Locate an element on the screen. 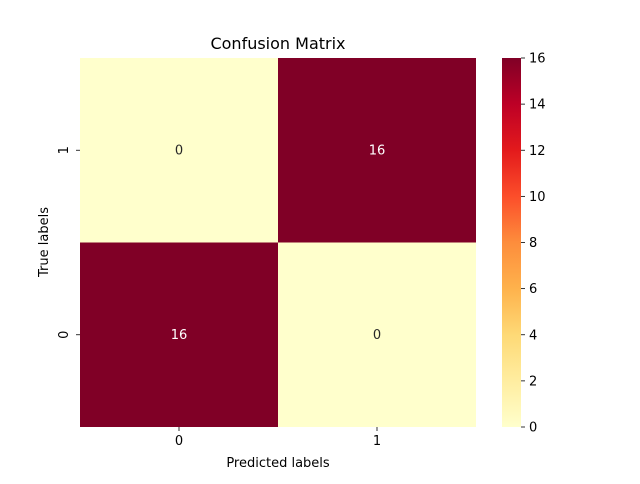 The image size is (640, 484). y-axis-label: True labels is located at coordinates (44, 242).